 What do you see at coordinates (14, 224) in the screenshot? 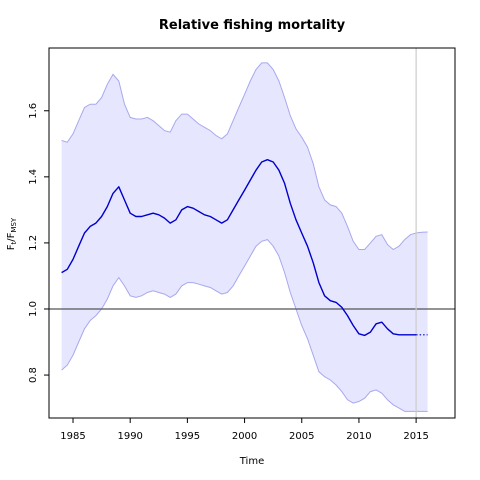
I see `y-axis-label-sub-msy: MSY` at bounding box center [14, 224].